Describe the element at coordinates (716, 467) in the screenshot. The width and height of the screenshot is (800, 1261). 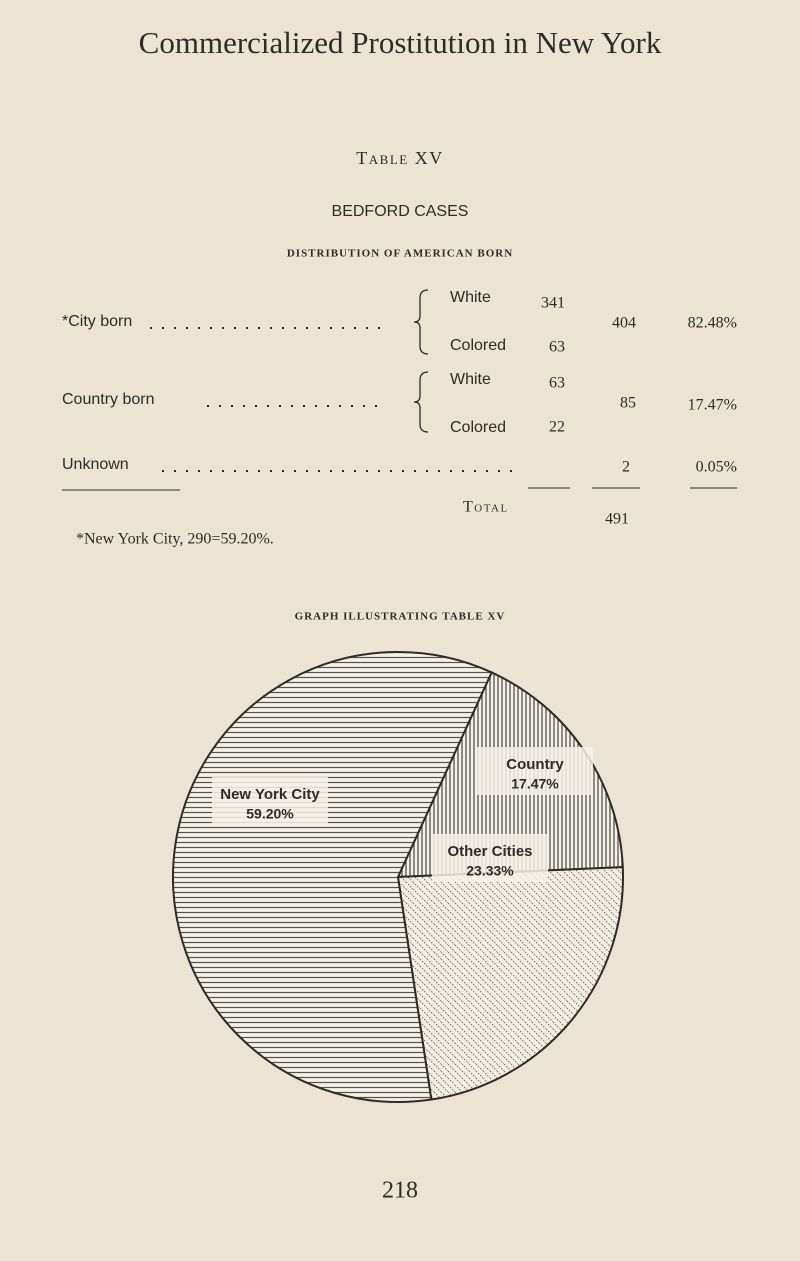
I see `row-percent: 0.05%` at that location.